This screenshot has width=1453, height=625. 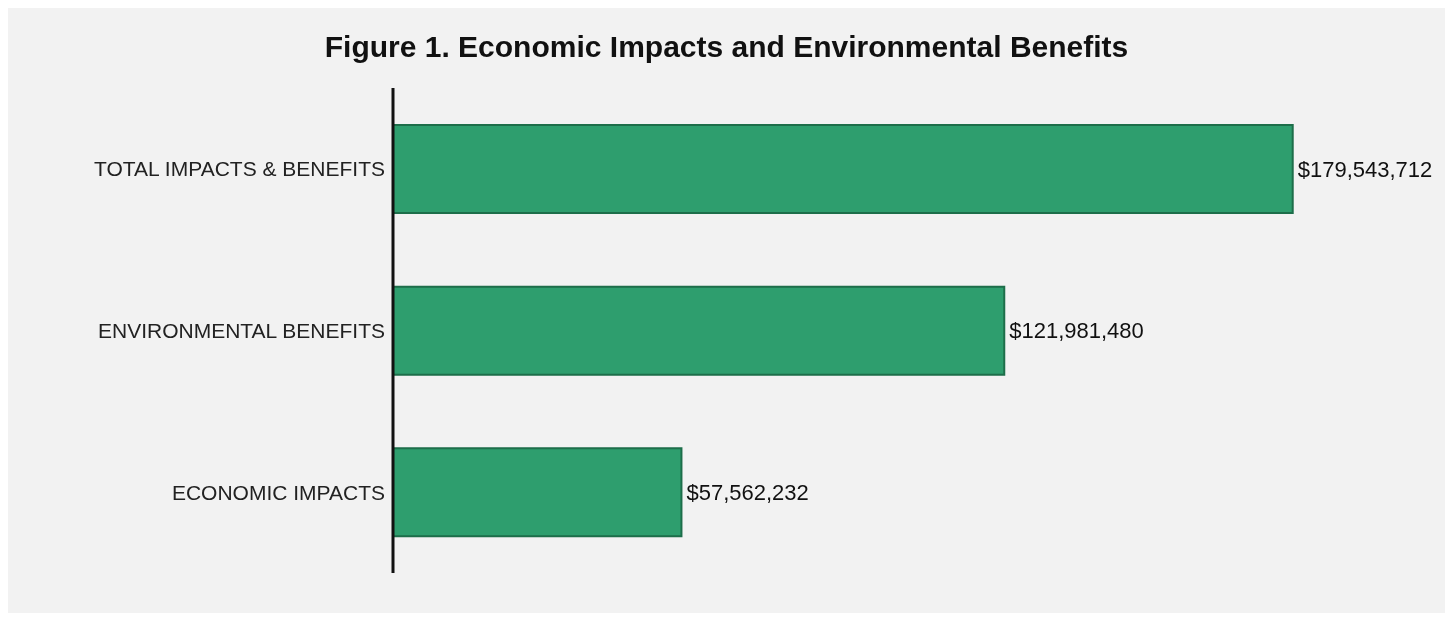 What do you see at coordinates (747, 493) in the screenshot?
I see `data-label: $57,562,232` at bounding box center [747, 493].